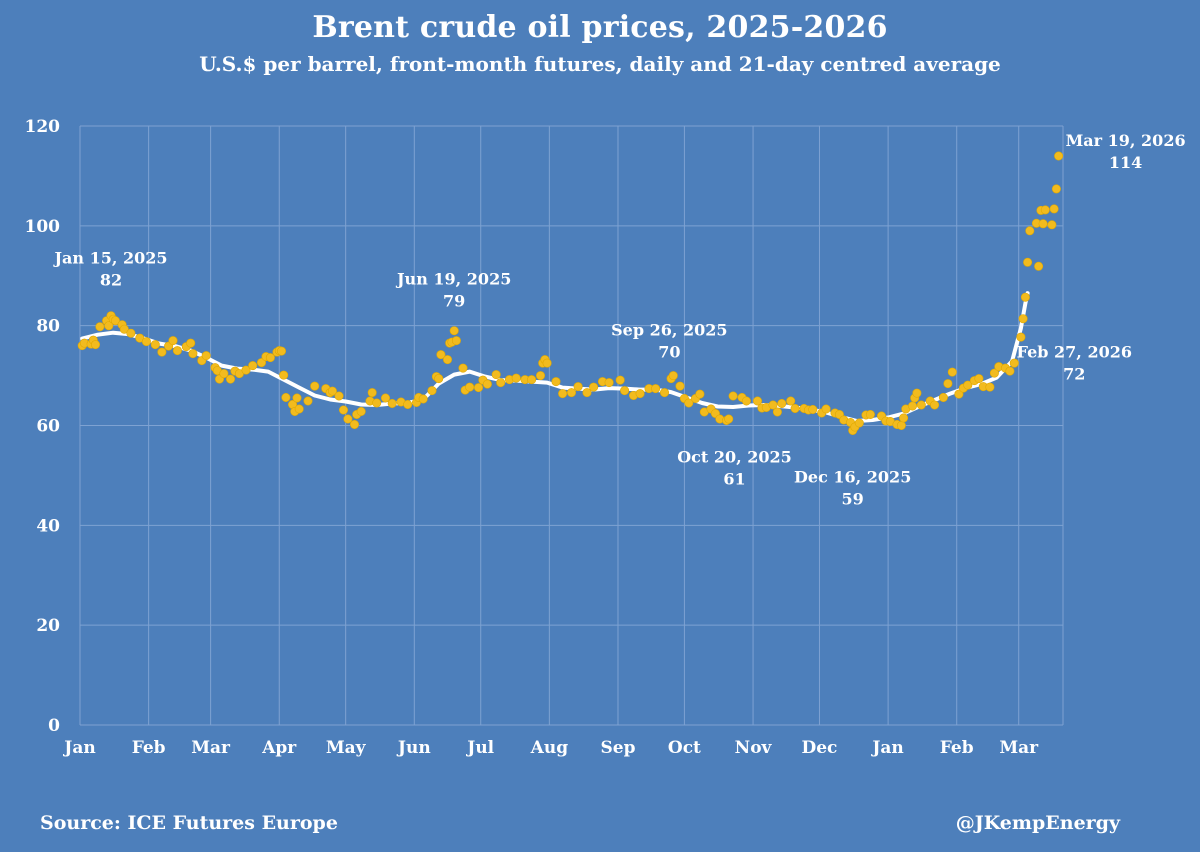 This screenshot has height=852, width=1200. I want to click on annotation-date-label: Sep 26, 2025, so click(669, 330).